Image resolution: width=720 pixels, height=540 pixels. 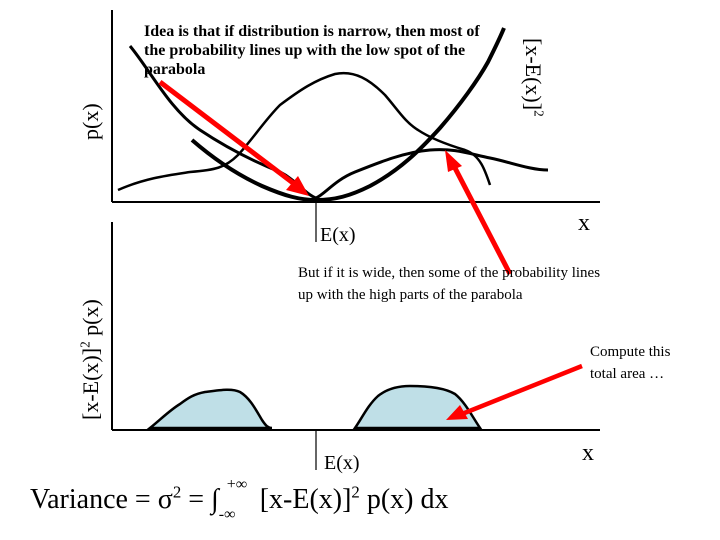 What do you see at coordinates (227, 514) in the screenshot?
I see `formula-lower-limit: -∞` at bounding box center [227, 514].